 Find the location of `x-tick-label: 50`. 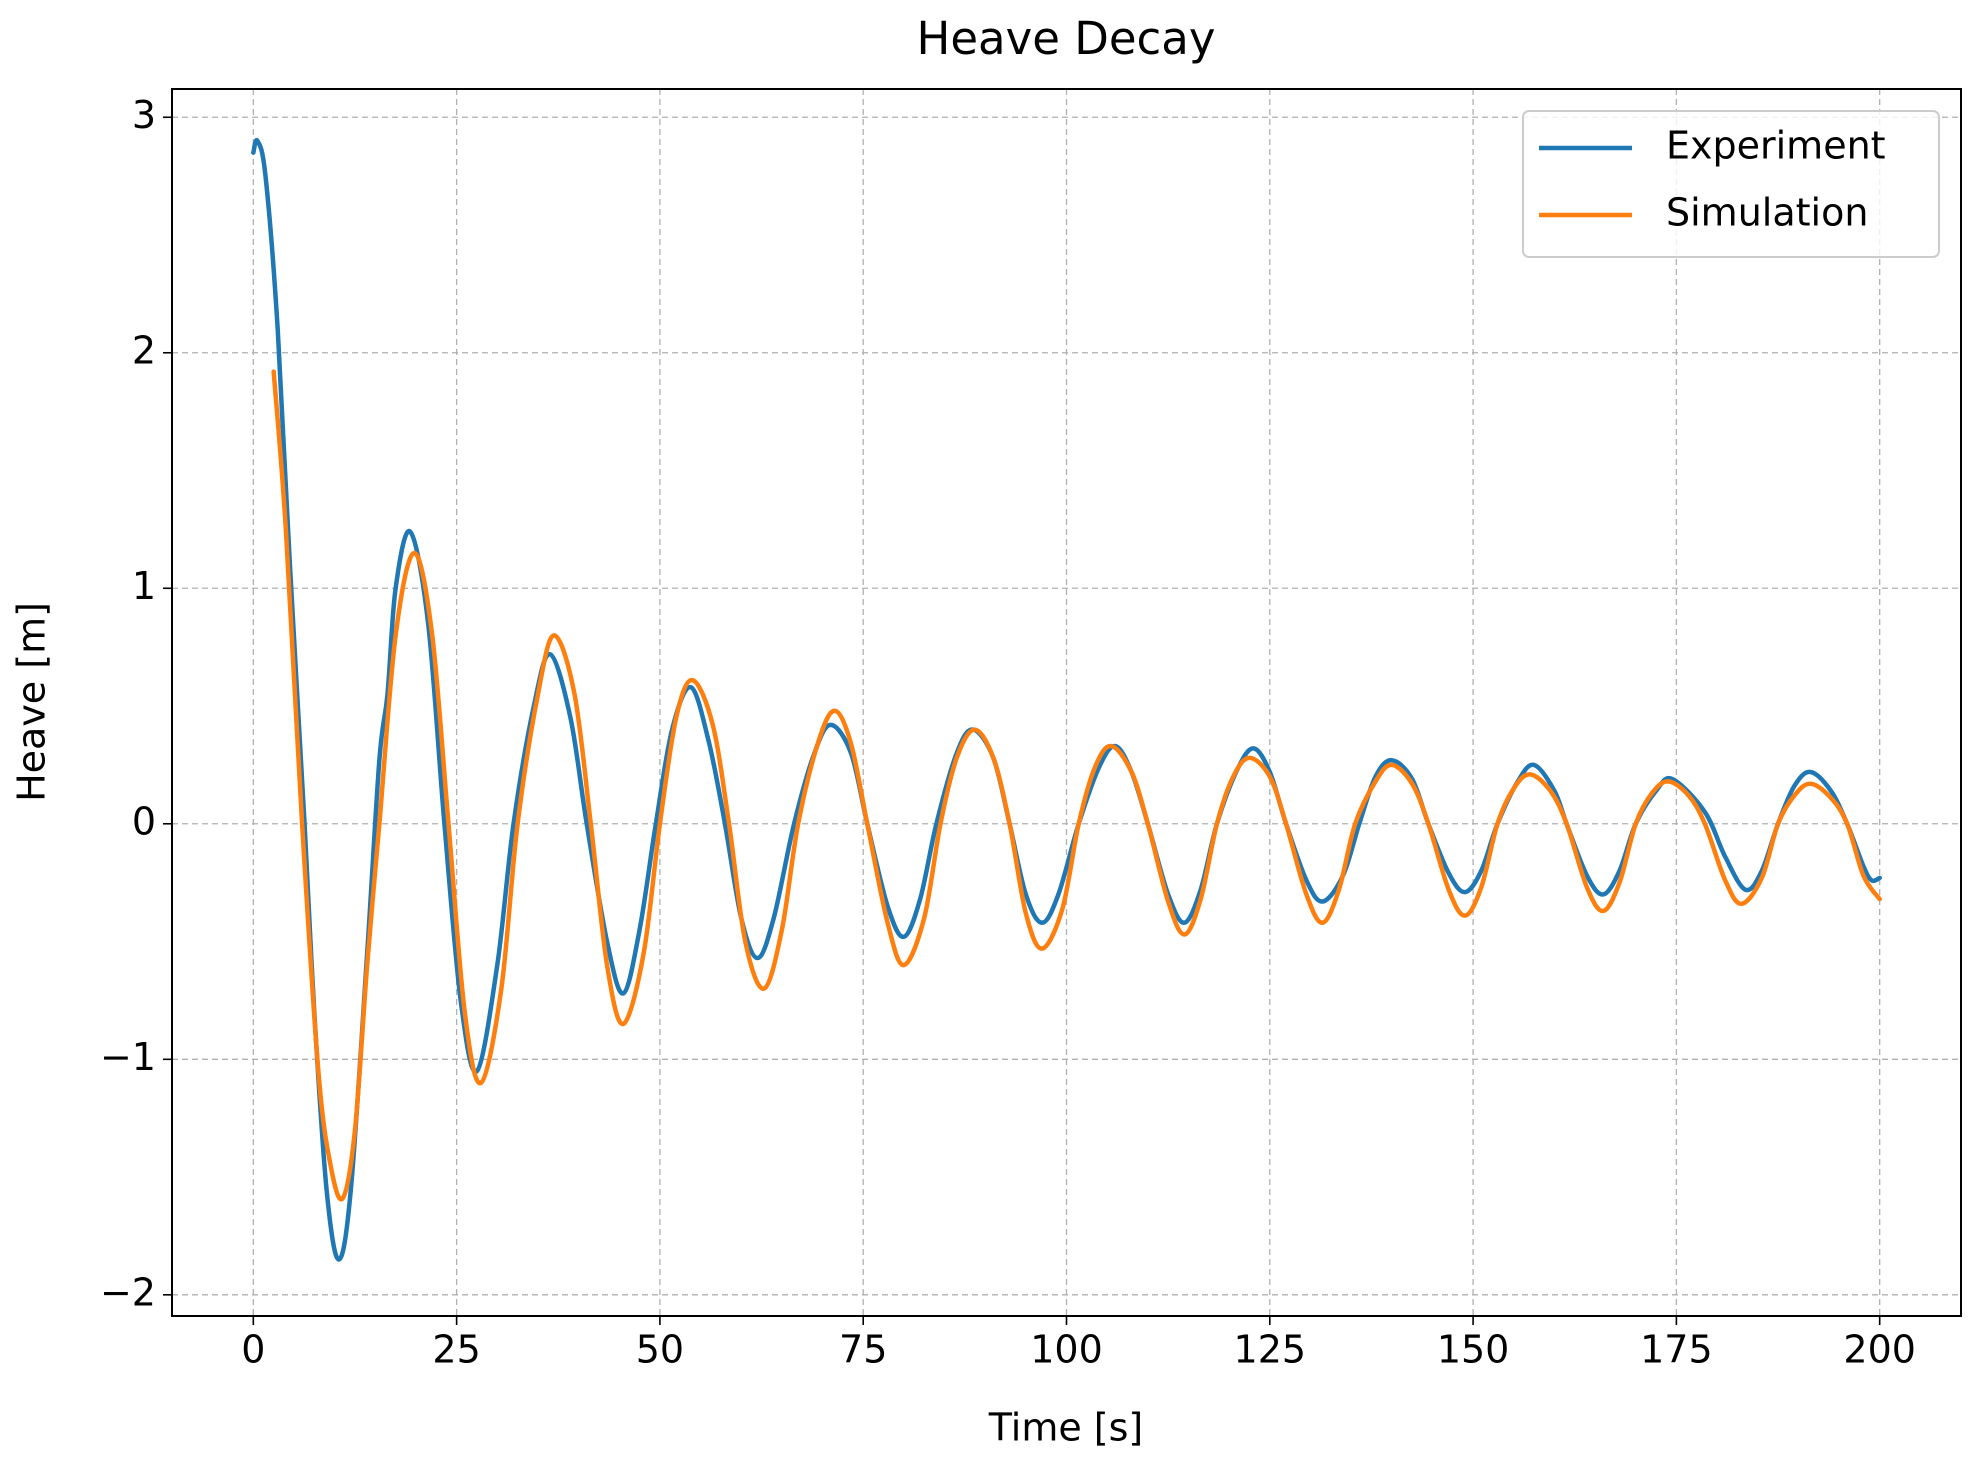

x-tick-label: 50 is located at coordinates (660, 1350).